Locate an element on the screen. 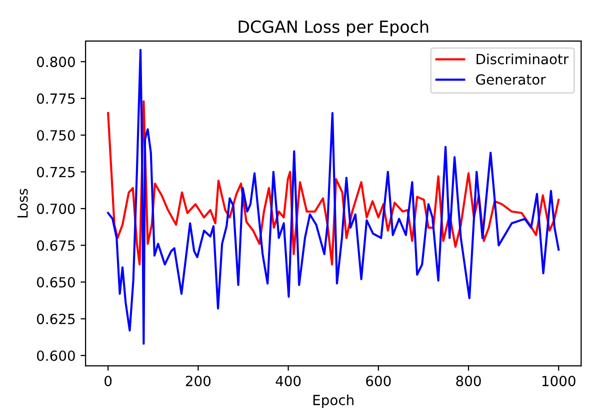  x-tick-label: 400 is located at coordinates (288, 381).